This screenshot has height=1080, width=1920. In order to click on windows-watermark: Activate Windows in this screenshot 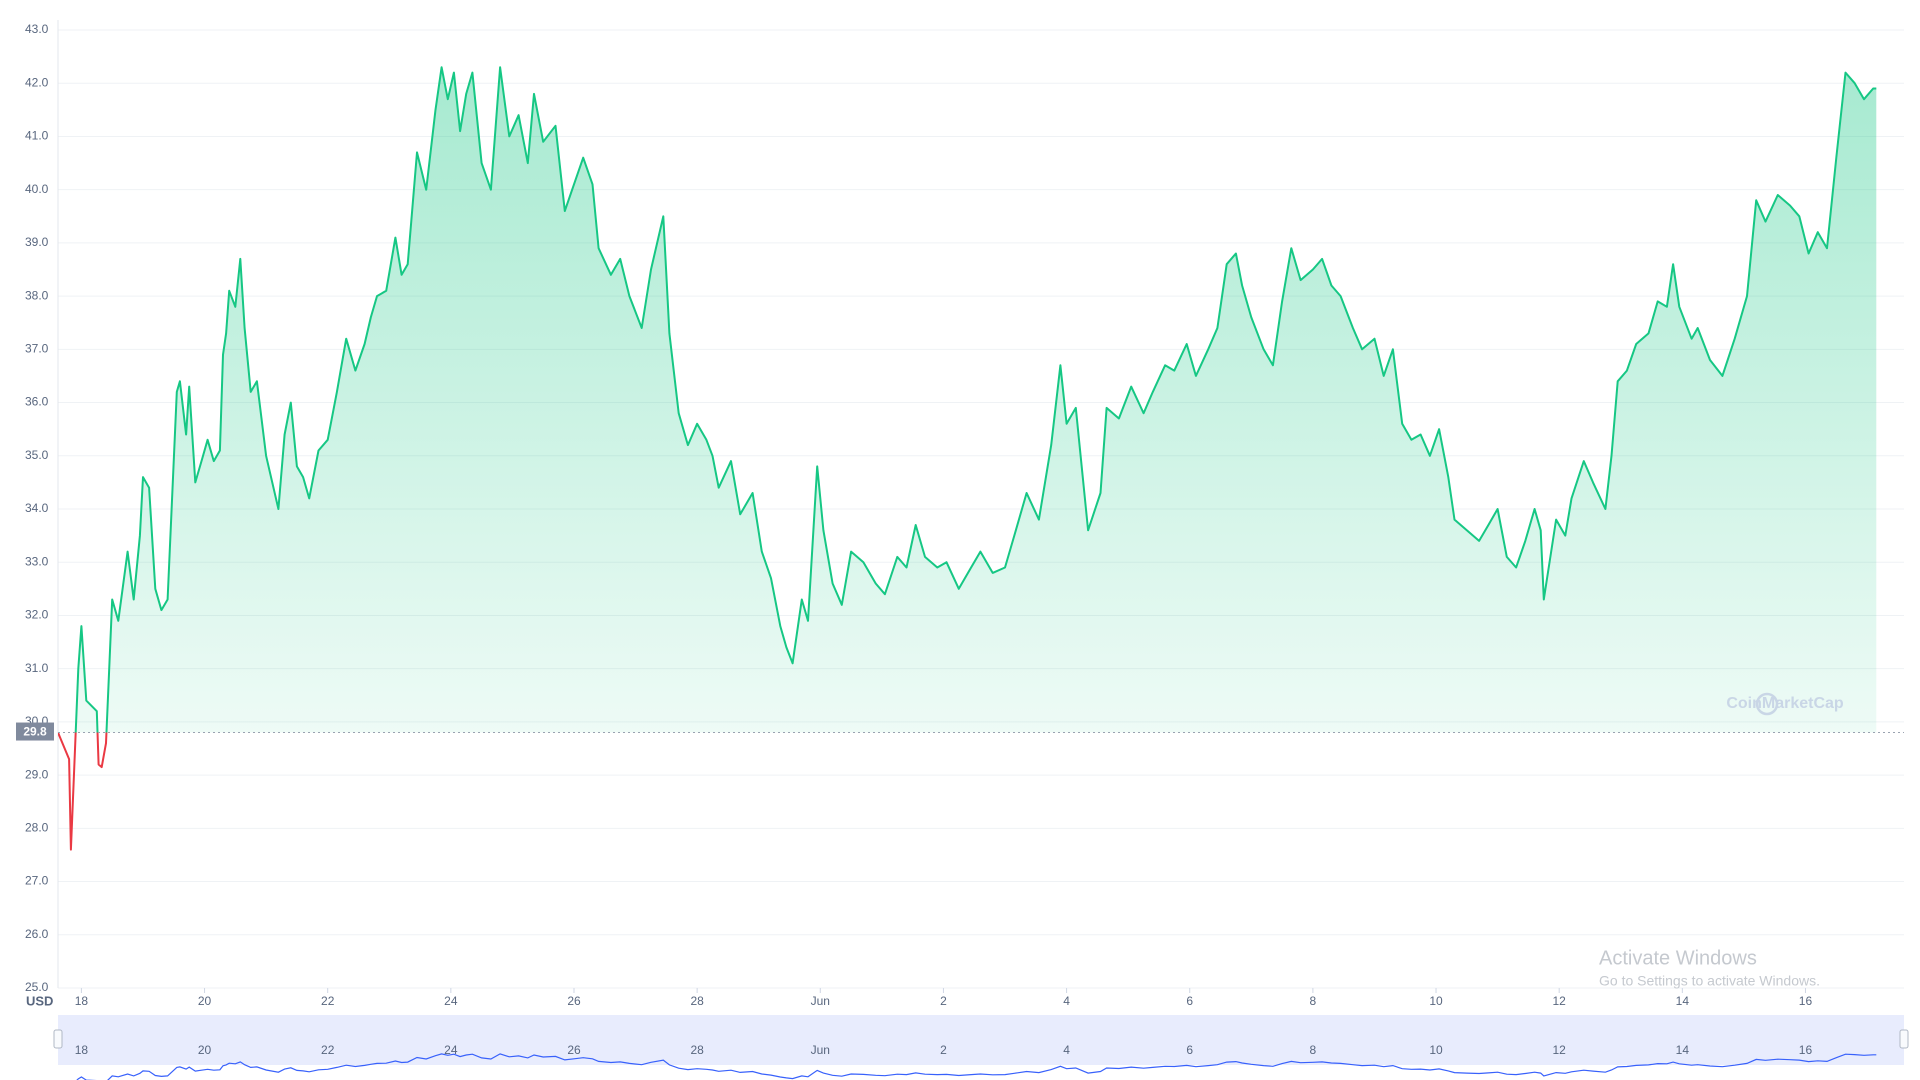, I will do `click(1678, 958)`.